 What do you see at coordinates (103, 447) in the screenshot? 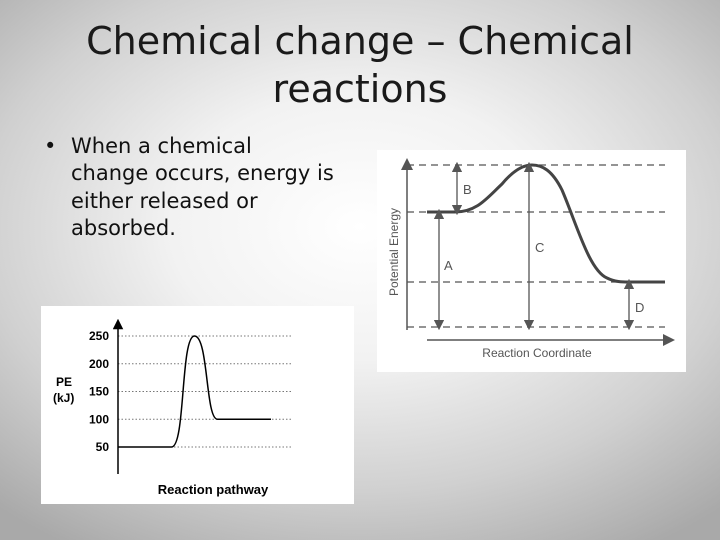
I see `pe-tick-label: 50` at bounding box center [103, 447].